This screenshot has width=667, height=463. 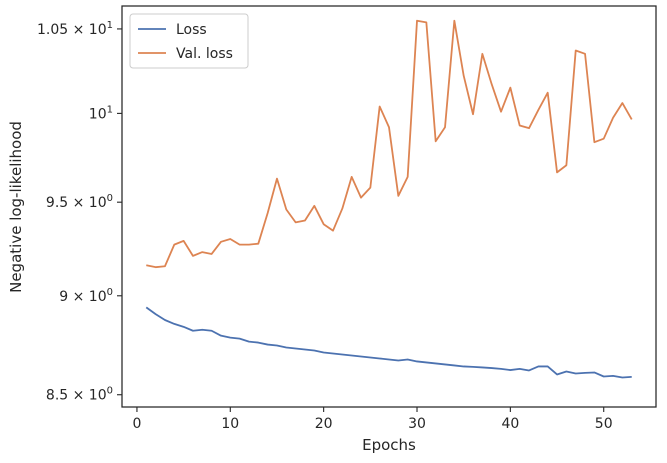 I want to click on y-tick-label: 9 × 100, so click(x=86, y=296).